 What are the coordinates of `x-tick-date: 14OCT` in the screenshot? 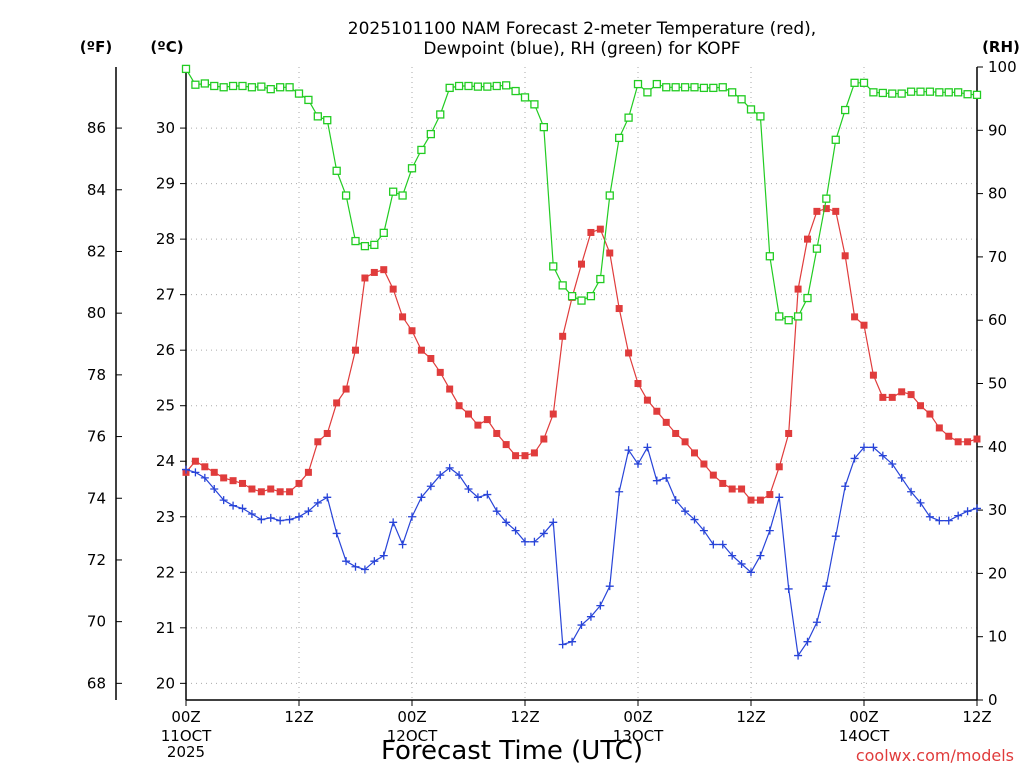 It's located at (864, 736).